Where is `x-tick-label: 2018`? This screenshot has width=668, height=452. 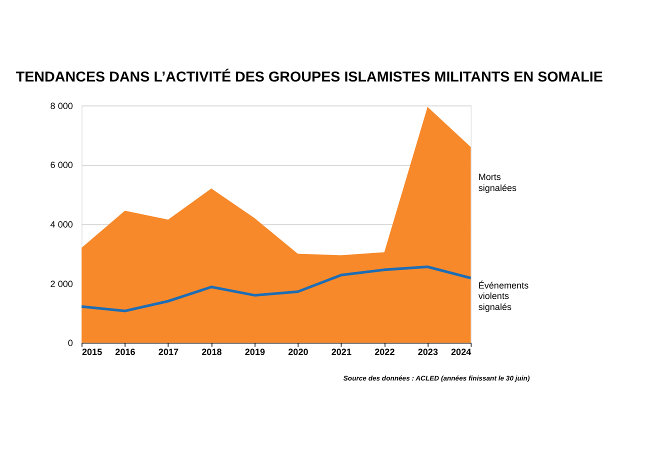 x-tick-label: 2018 is located at coordinates (212, 352).